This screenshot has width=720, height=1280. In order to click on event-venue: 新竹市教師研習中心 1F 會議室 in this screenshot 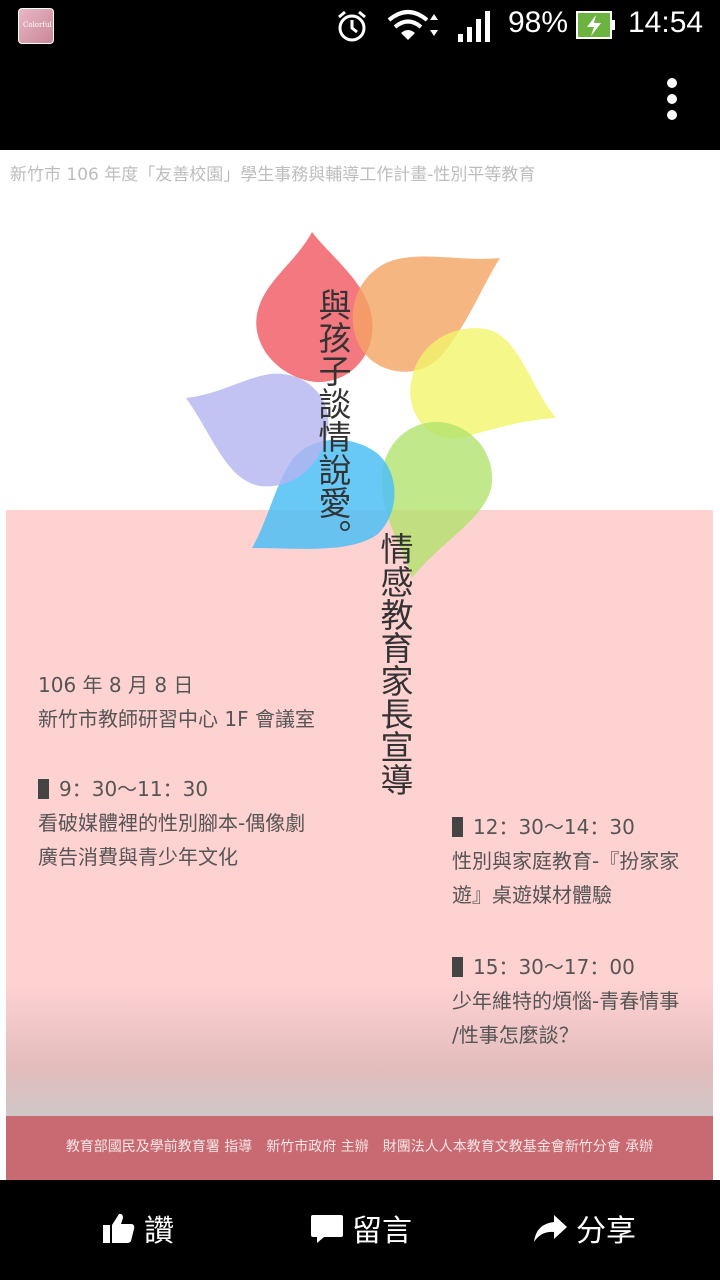, I will do `click(176, 719)`.